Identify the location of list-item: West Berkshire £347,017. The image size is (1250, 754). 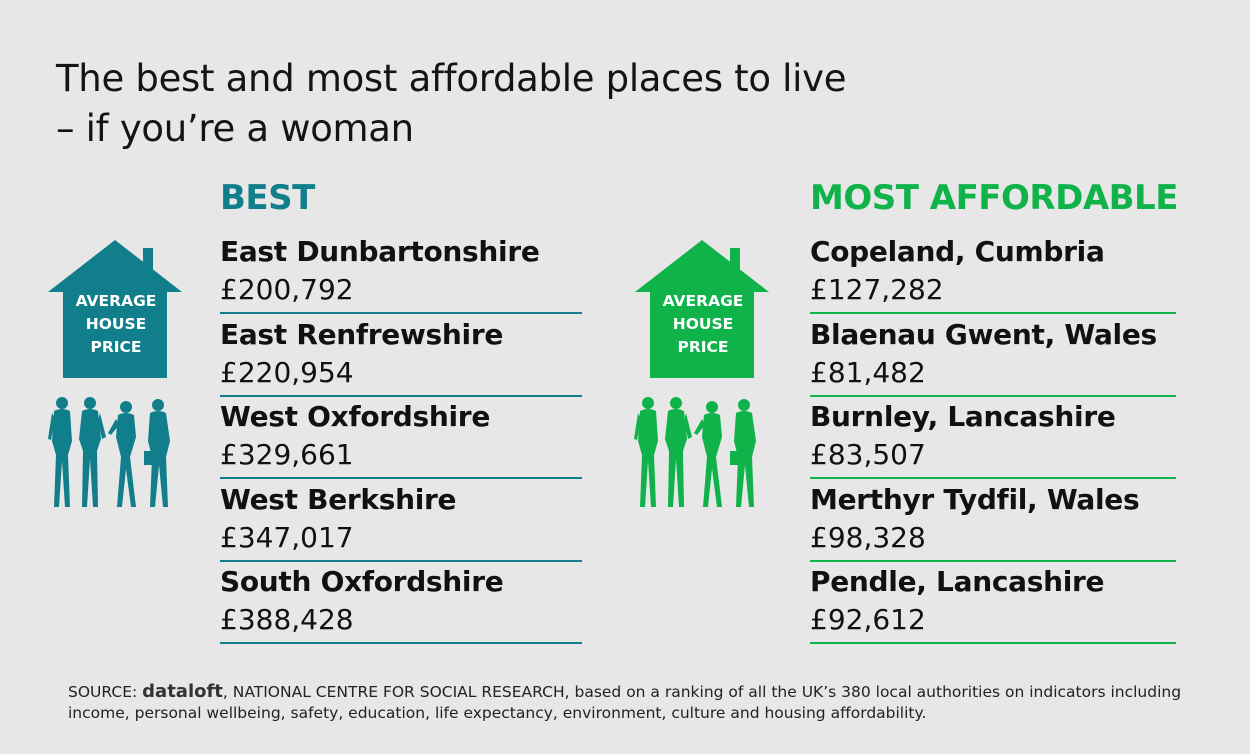
(401, 521).